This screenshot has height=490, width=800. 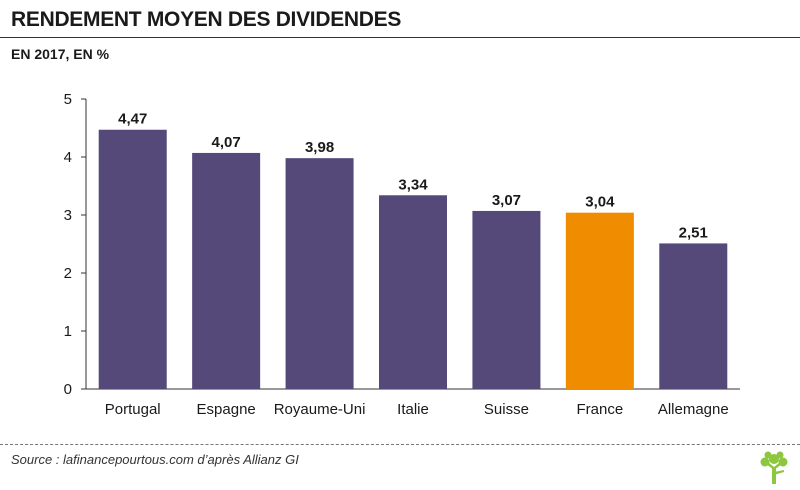 What do you see at coordinates (226, 409) in the screenshot?
I see `x-tick-label: Espagne` at bounding box center [226, 409].